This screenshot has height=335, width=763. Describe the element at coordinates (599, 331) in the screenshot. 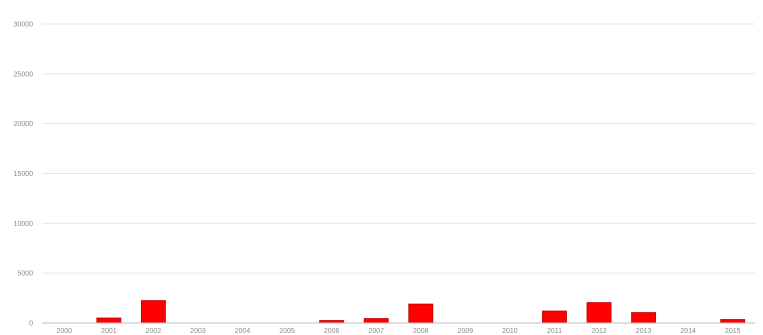

I see `x-tick-label: 2012` at that location.